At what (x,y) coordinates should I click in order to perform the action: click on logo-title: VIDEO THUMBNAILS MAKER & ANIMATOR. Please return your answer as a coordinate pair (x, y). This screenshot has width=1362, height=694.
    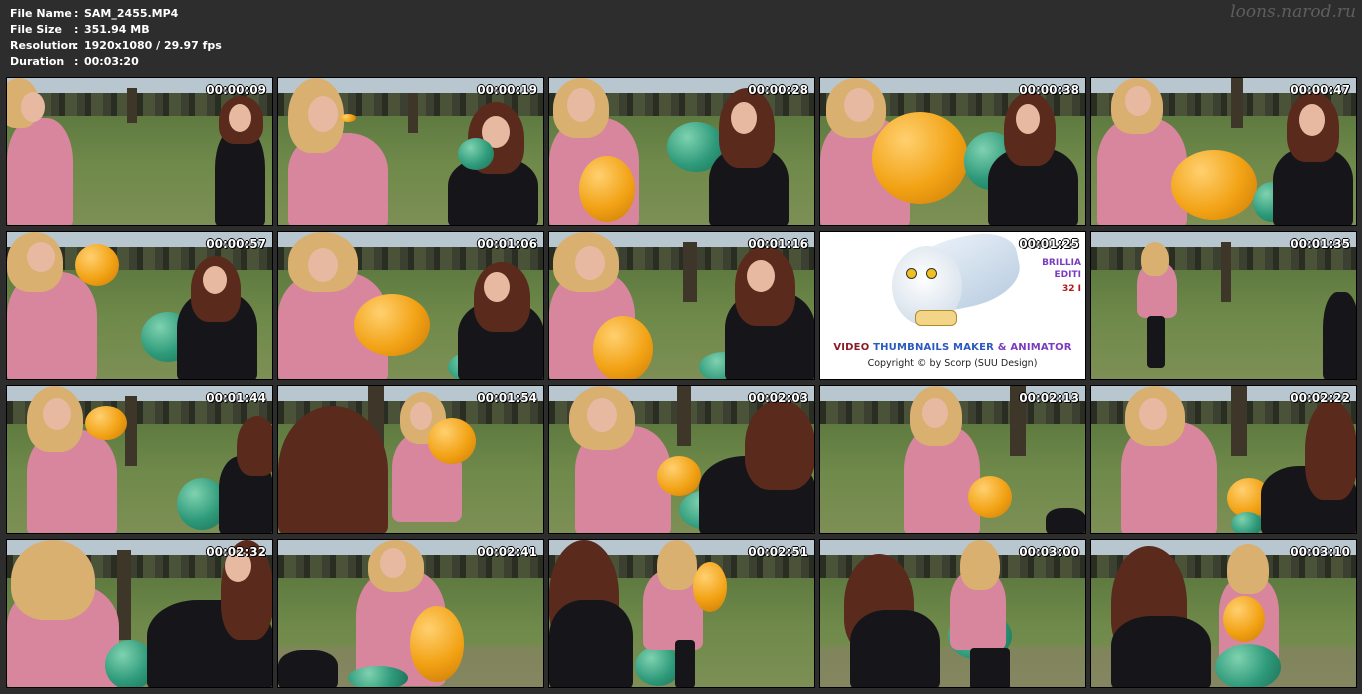
    Looking at the image, I should click on (952, 347).